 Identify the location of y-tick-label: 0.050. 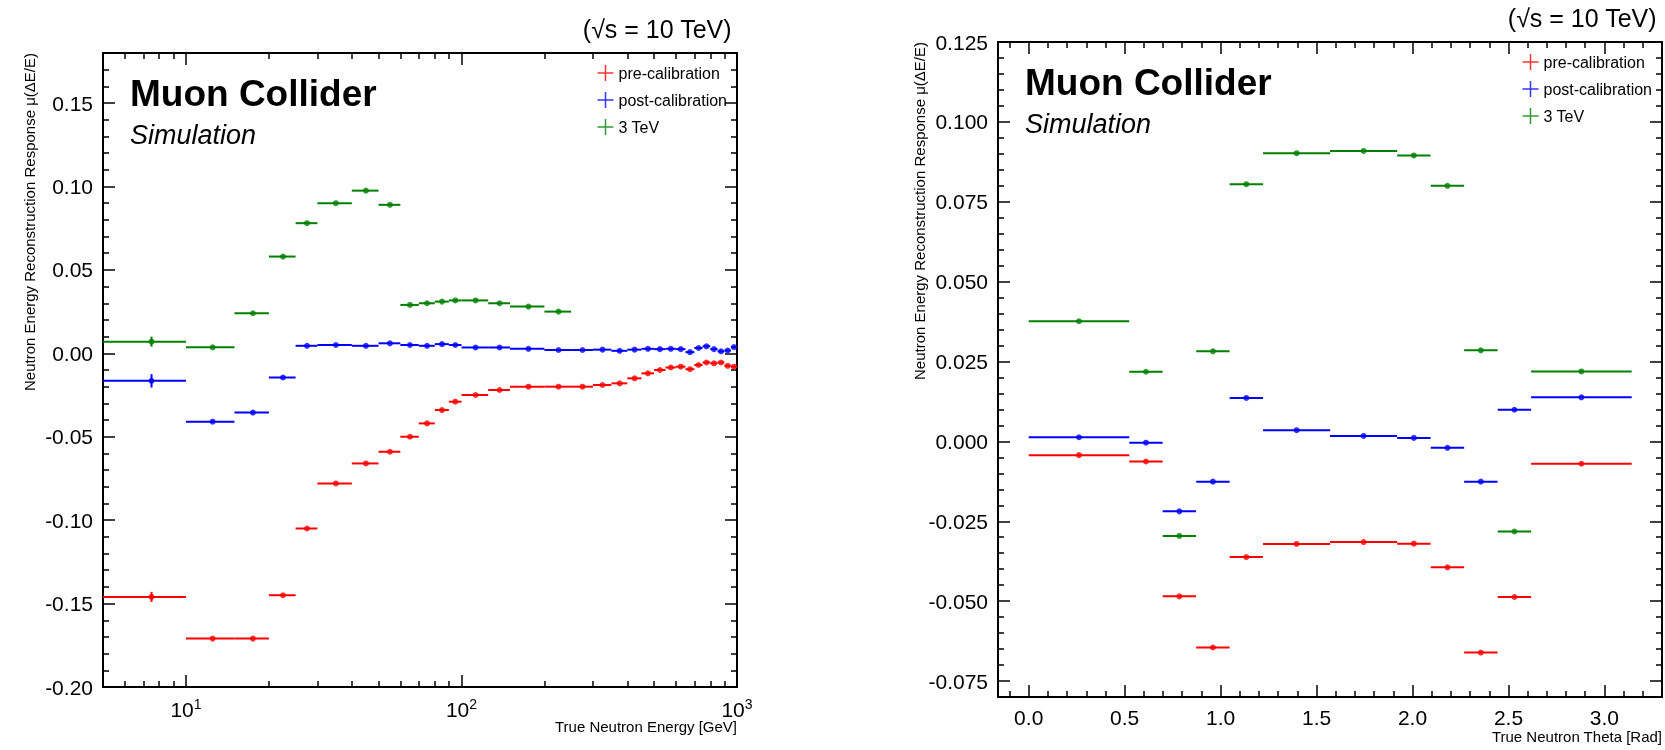
(961, 282).